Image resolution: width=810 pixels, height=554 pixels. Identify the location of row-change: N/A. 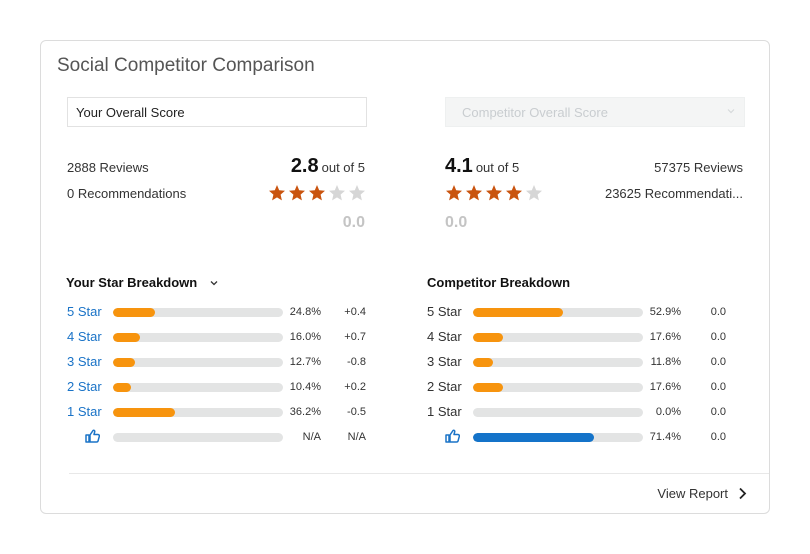
(356, 437).